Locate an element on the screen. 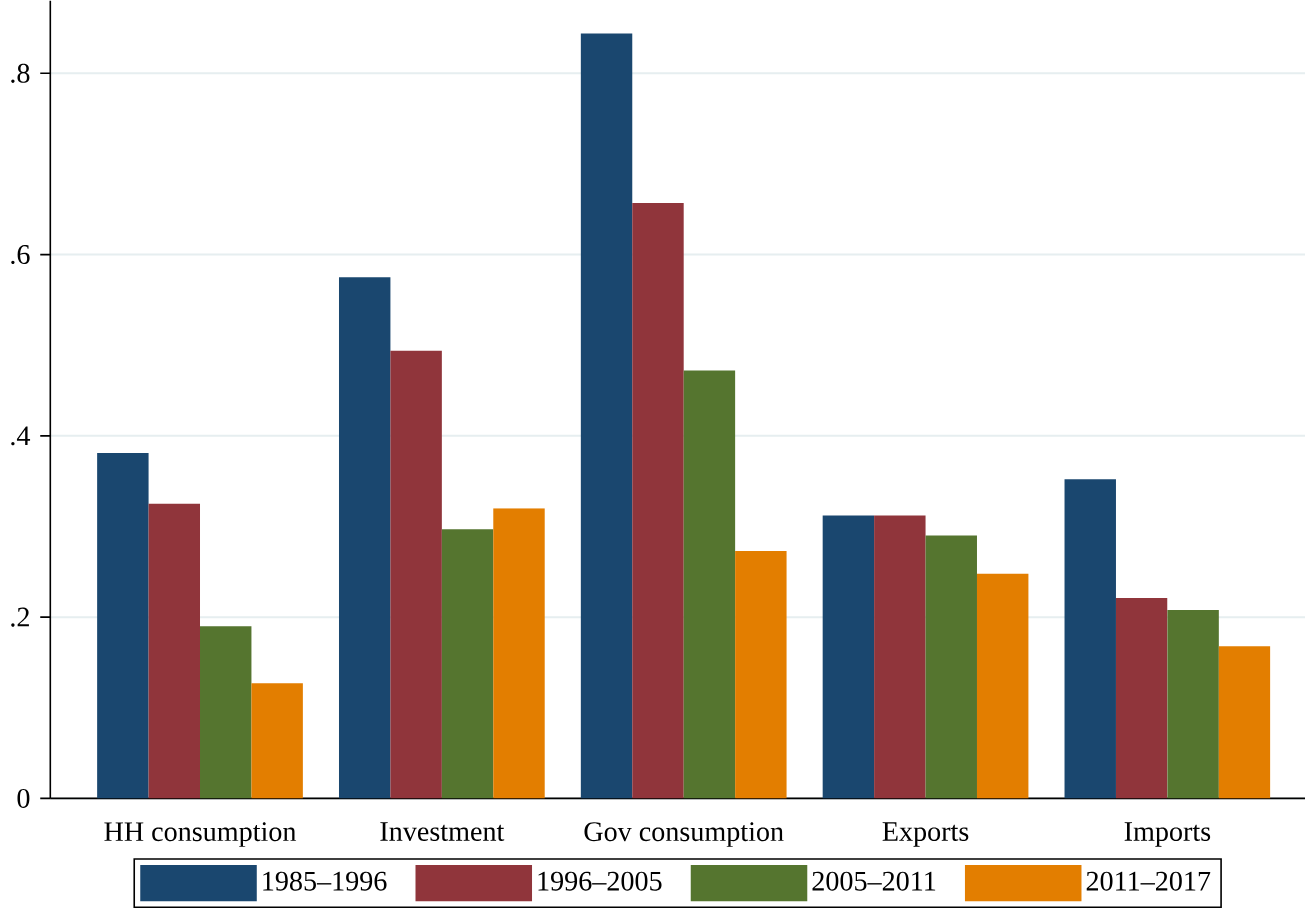  x-tick-label: Imports is located at coordinates (1167, 834).